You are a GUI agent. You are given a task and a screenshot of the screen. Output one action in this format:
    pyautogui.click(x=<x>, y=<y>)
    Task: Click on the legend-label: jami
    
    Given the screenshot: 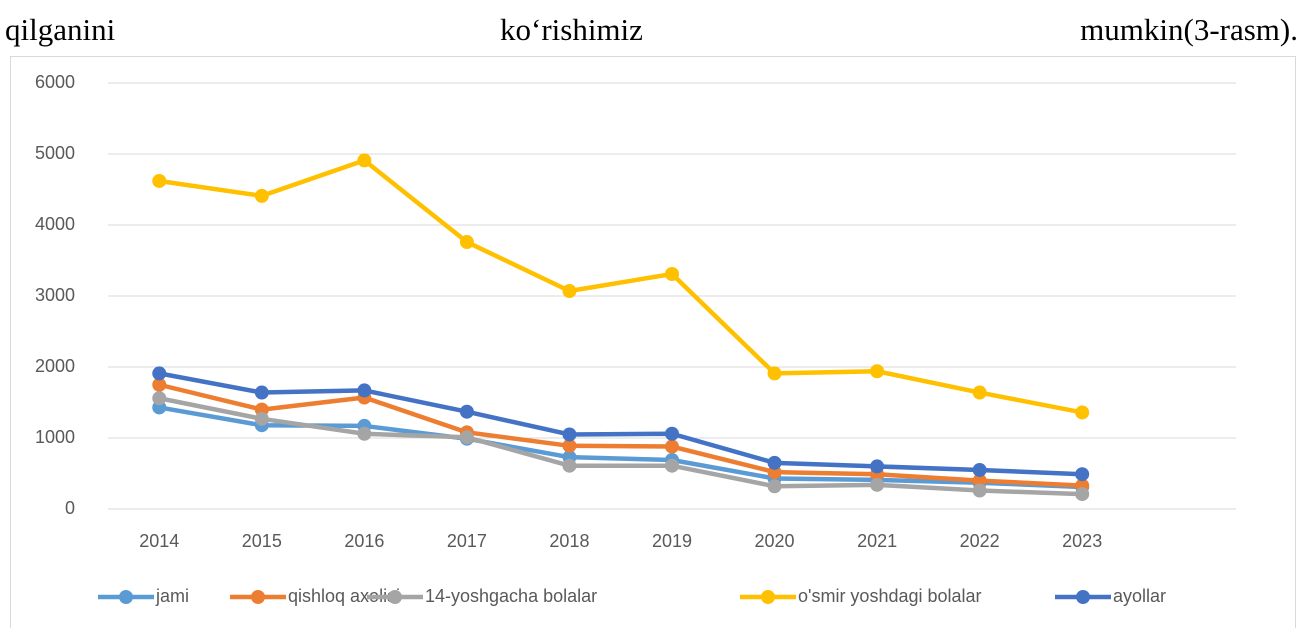 What is the action you would take?
    pyautogui.click(x=172, y=596)
    